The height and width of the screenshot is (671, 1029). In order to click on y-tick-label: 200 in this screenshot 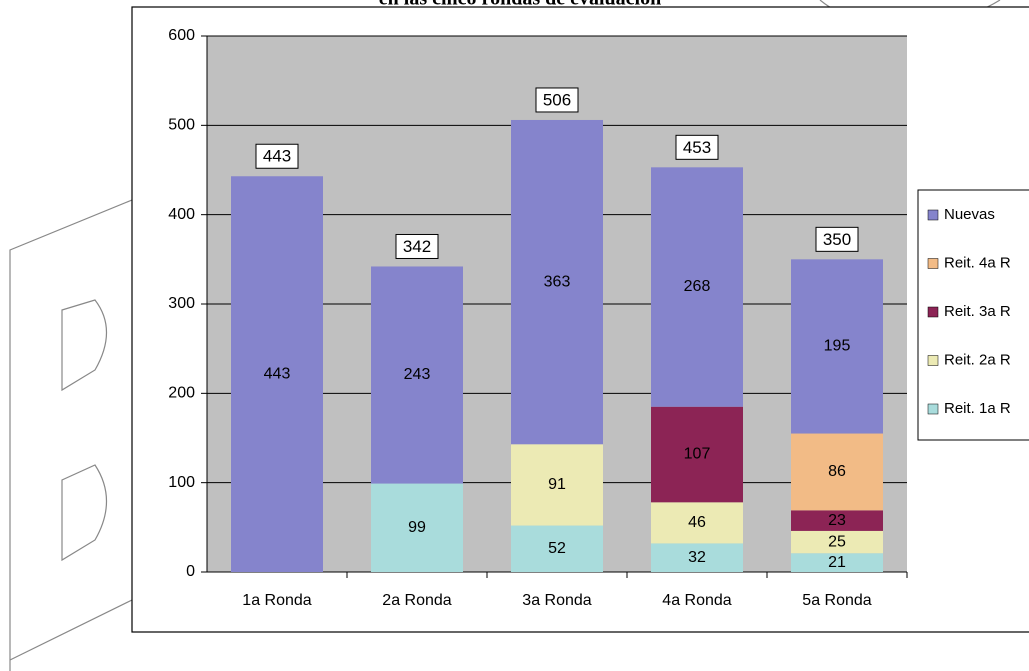, I will do `click(181, 393)`.